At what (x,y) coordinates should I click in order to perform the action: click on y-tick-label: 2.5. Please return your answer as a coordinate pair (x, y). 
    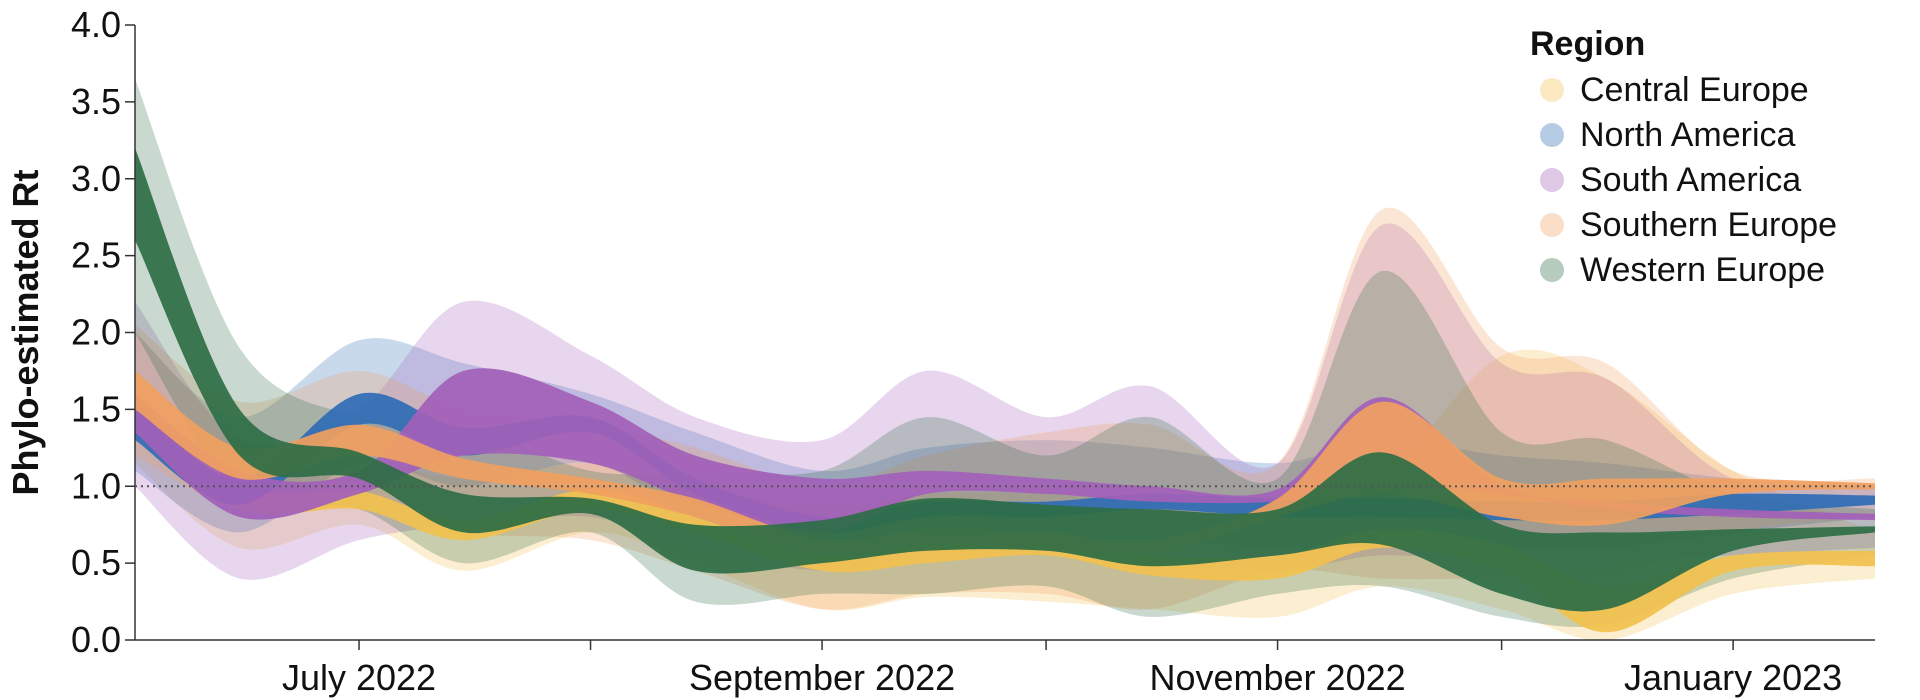
    Looking at the image, I should click on (96, 255).